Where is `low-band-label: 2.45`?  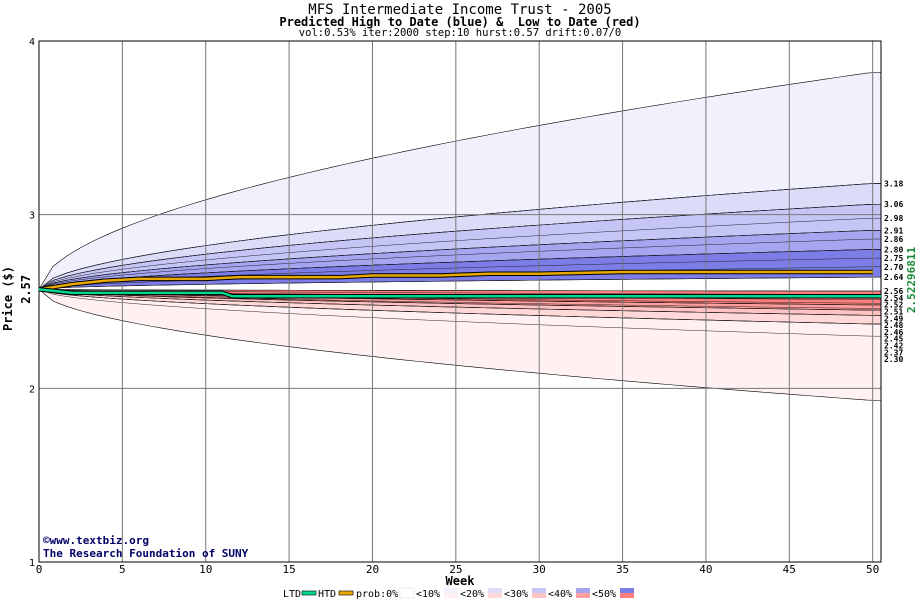
low-band-label: 2.45 is located at coordinates (893, 339).